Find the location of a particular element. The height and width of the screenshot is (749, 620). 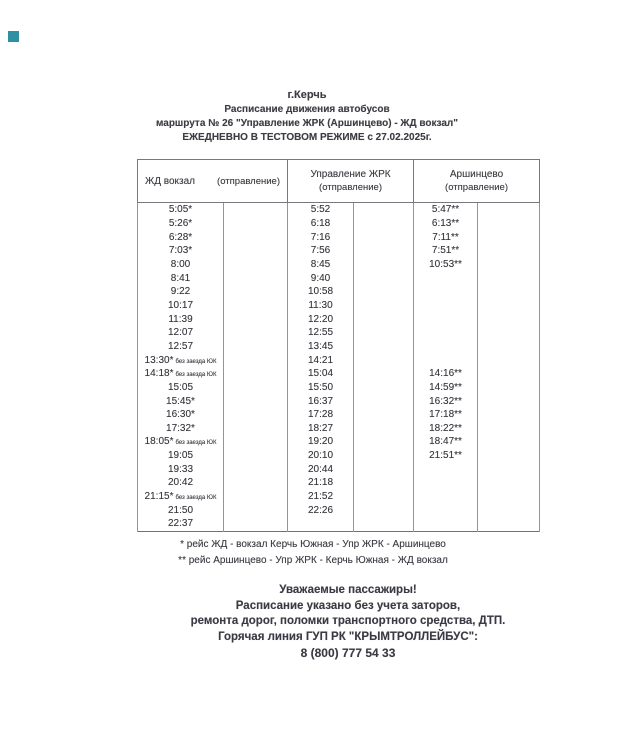

zhrk-departure-cell: 12:55 is located at coordinates (321, 332).